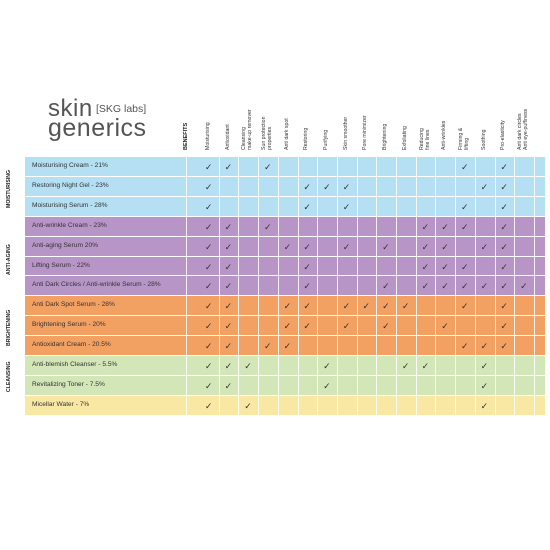 The height and width of the screenshot is (550, 550). What do you see at coordinates (285, 186) in the screenshot?
I see `table-row: Restoring Night Gel - 23% ✓ ✓ ✓ ✓ ✓ ✓` at bounding box center [285, 186].